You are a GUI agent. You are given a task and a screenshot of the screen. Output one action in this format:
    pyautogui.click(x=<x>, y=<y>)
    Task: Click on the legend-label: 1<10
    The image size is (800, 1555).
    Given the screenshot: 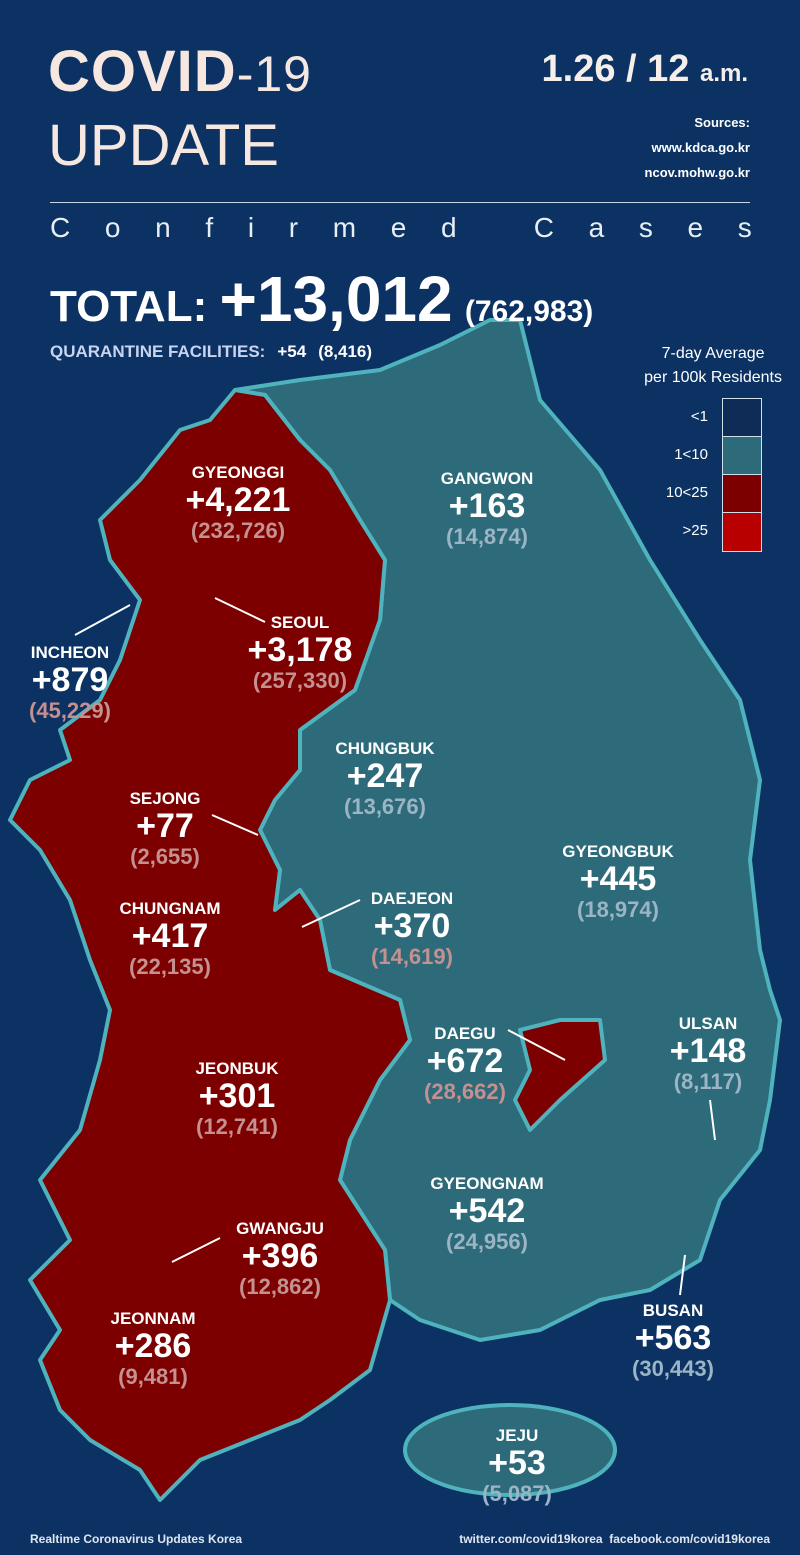 What is the action you would take?
    pyautogui.click(x=691, y=454)
    